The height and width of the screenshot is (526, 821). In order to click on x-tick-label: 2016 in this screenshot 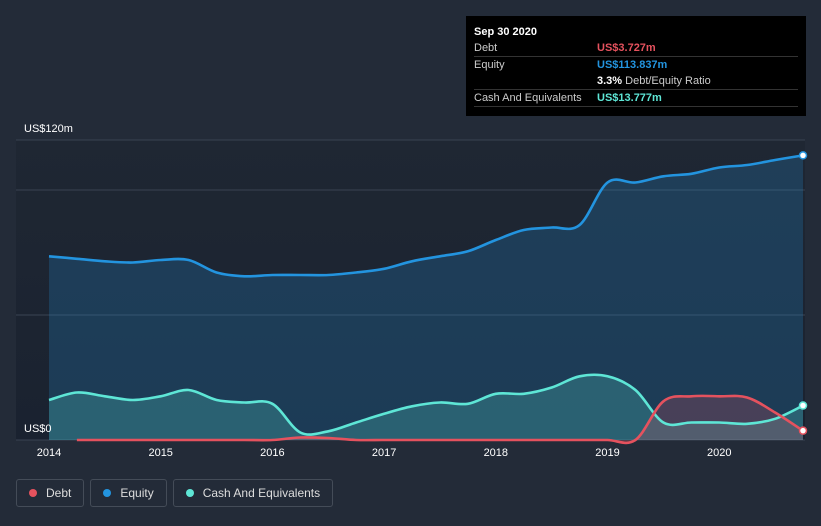, I will do `click(272, 453)`.